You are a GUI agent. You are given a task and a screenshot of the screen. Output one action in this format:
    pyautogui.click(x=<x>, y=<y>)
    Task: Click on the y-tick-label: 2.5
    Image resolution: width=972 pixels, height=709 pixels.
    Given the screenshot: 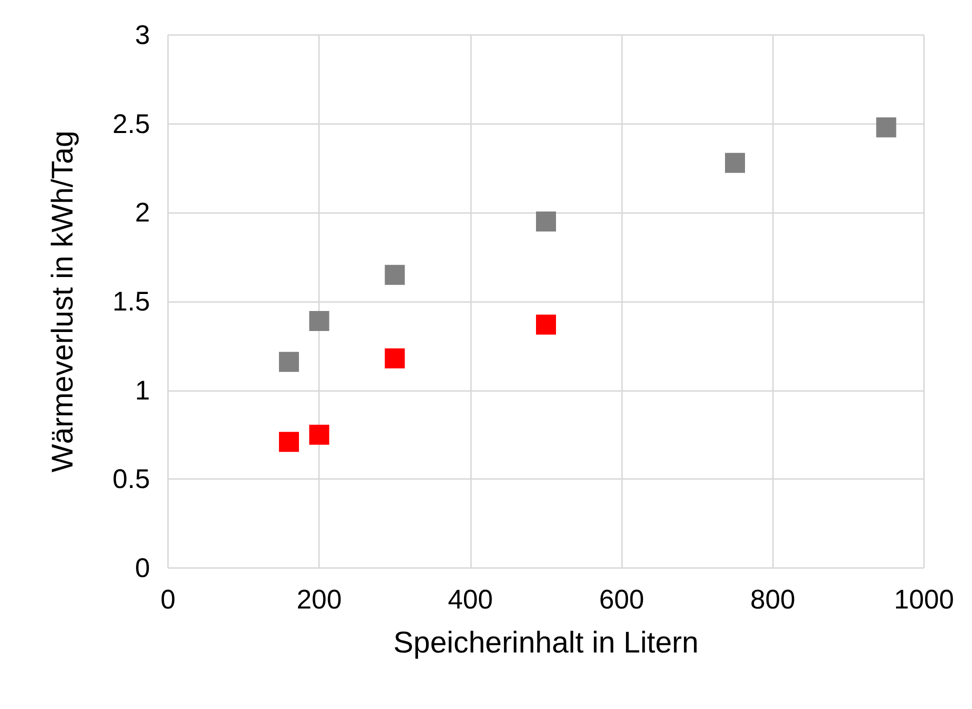 What is the action you would take?
    pyautogui.click(x=131, y=123)
    